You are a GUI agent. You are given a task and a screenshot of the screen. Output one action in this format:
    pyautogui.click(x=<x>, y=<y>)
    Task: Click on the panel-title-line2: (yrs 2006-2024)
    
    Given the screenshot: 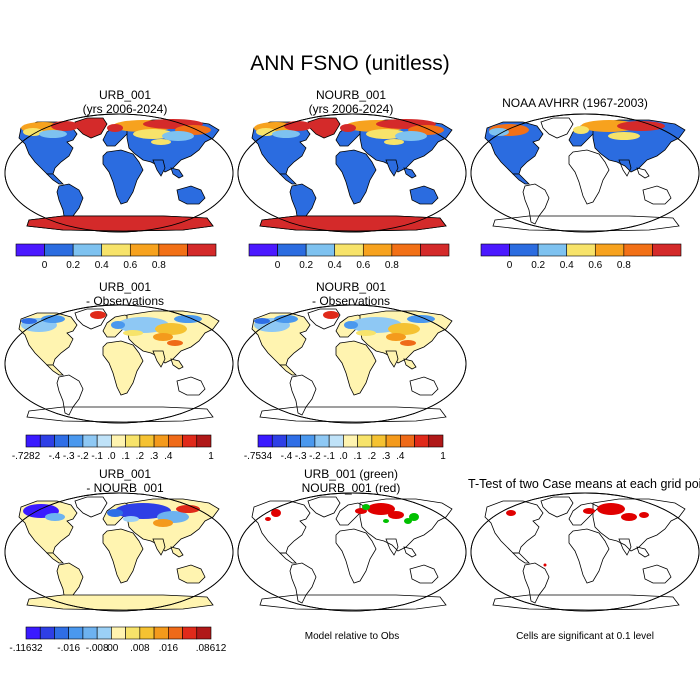 What is the action you would take?
    pyautogui.click(x=351, y=109)
    